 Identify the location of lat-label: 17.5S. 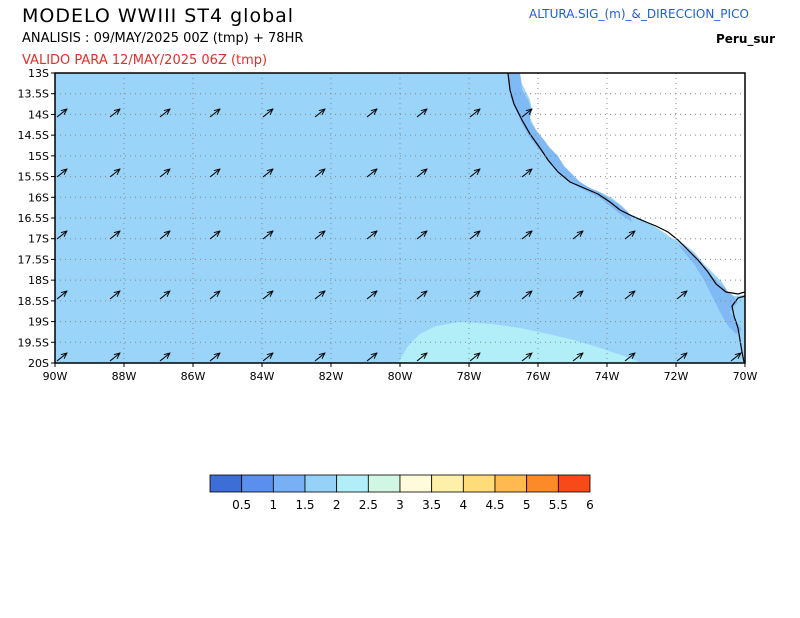
(33, 259).